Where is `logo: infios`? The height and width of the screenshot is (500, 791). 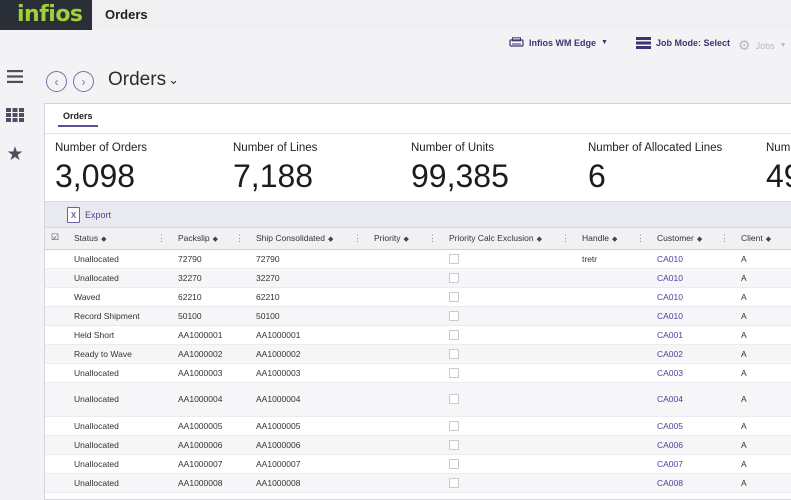 logo: infios is located at coordinates (46, 15).